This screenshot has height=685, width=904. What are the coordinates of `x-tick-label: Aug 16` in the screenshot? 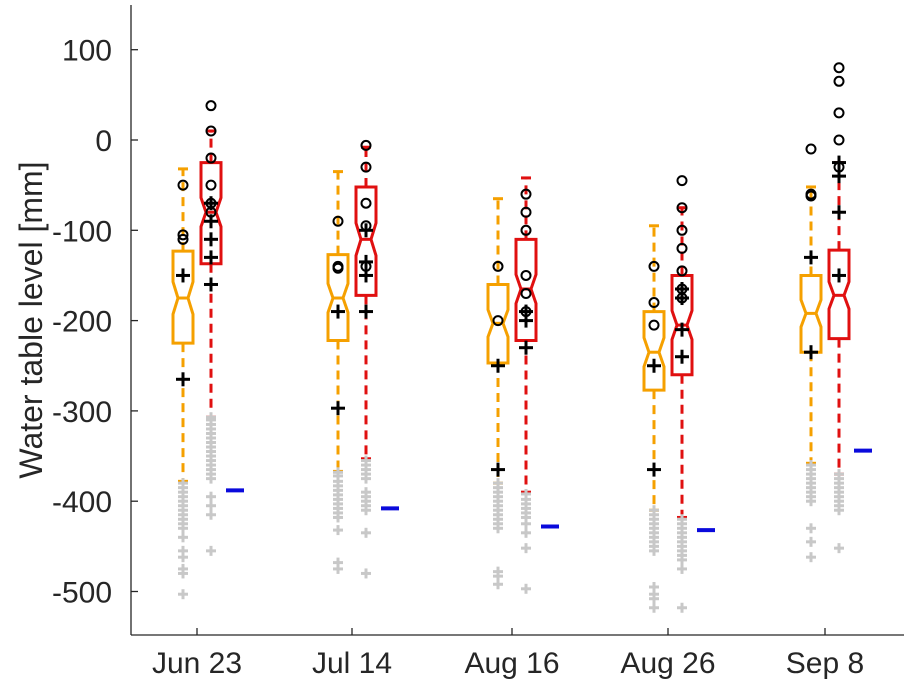 It's located at (511, 663).